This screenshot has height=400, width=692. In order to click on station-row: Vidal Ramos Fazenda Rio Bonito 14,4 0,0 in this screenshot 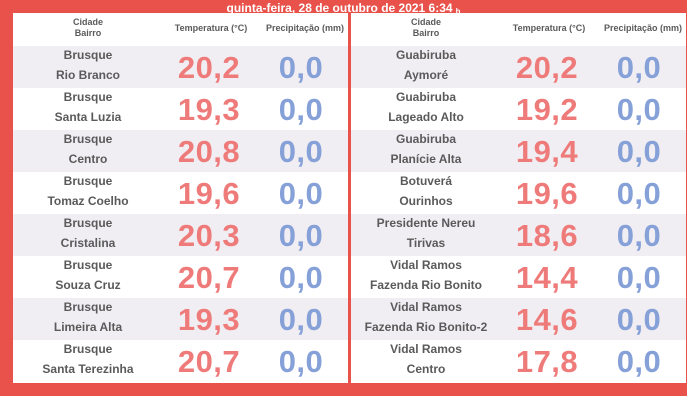, I will do `click(518, 277)`.